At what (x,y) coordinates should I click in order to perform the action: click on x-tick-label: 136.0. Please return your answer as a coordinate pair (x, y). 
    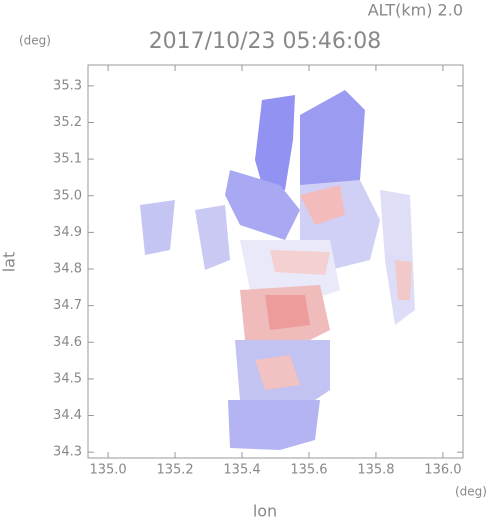
    Looking at the image, I should click on (442, 470).